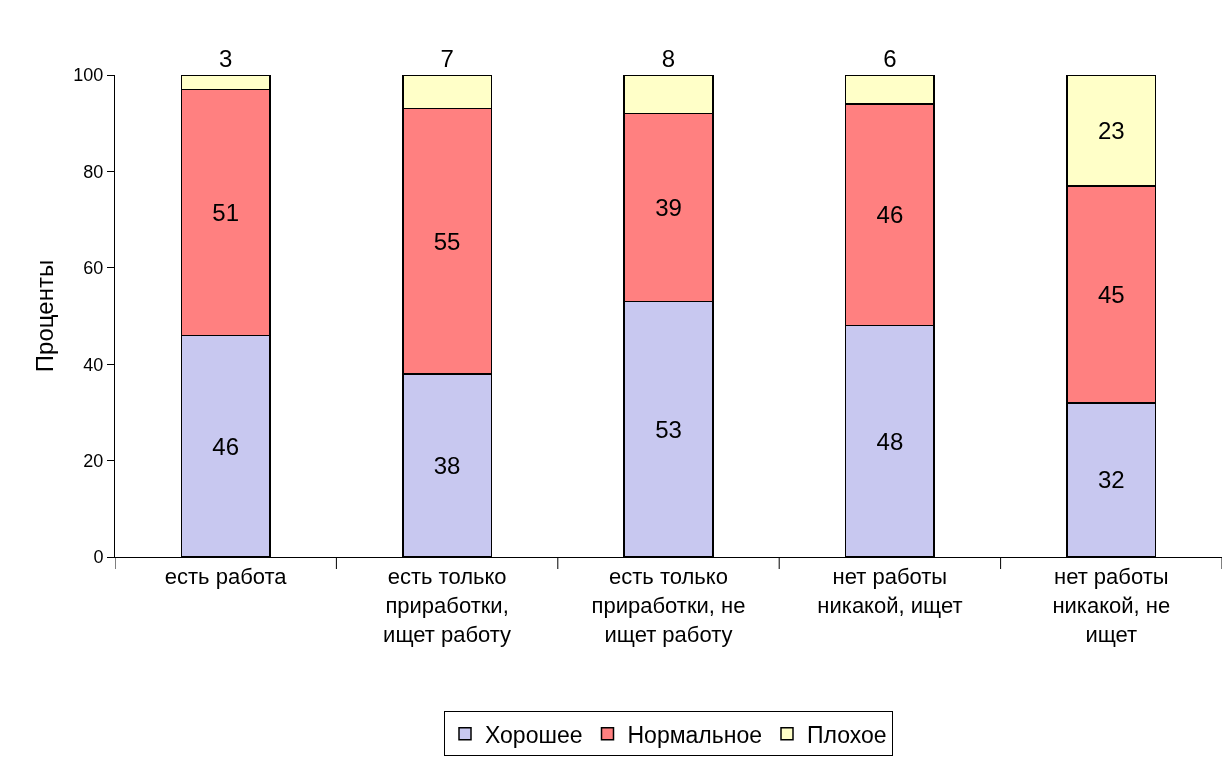 This screenshot has height=767, width=1224. What do you see at coordinates (1111, 480) in the screenshot?
I see `data-label: 32` at bounding box center [1111, 480].